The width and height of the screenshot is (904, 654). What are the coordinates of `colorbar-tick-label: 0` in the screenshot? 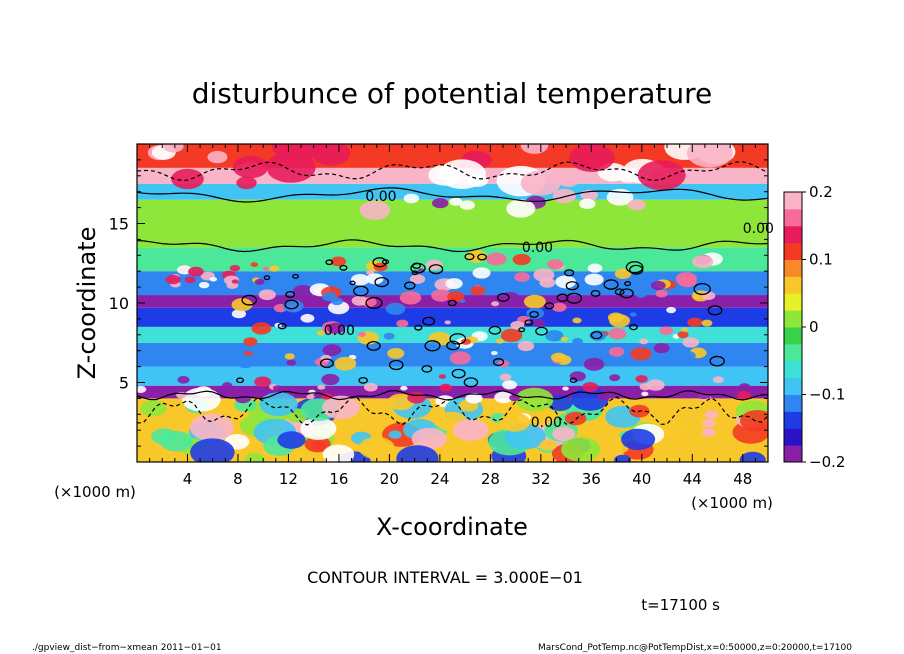 It's located at (814, 327).